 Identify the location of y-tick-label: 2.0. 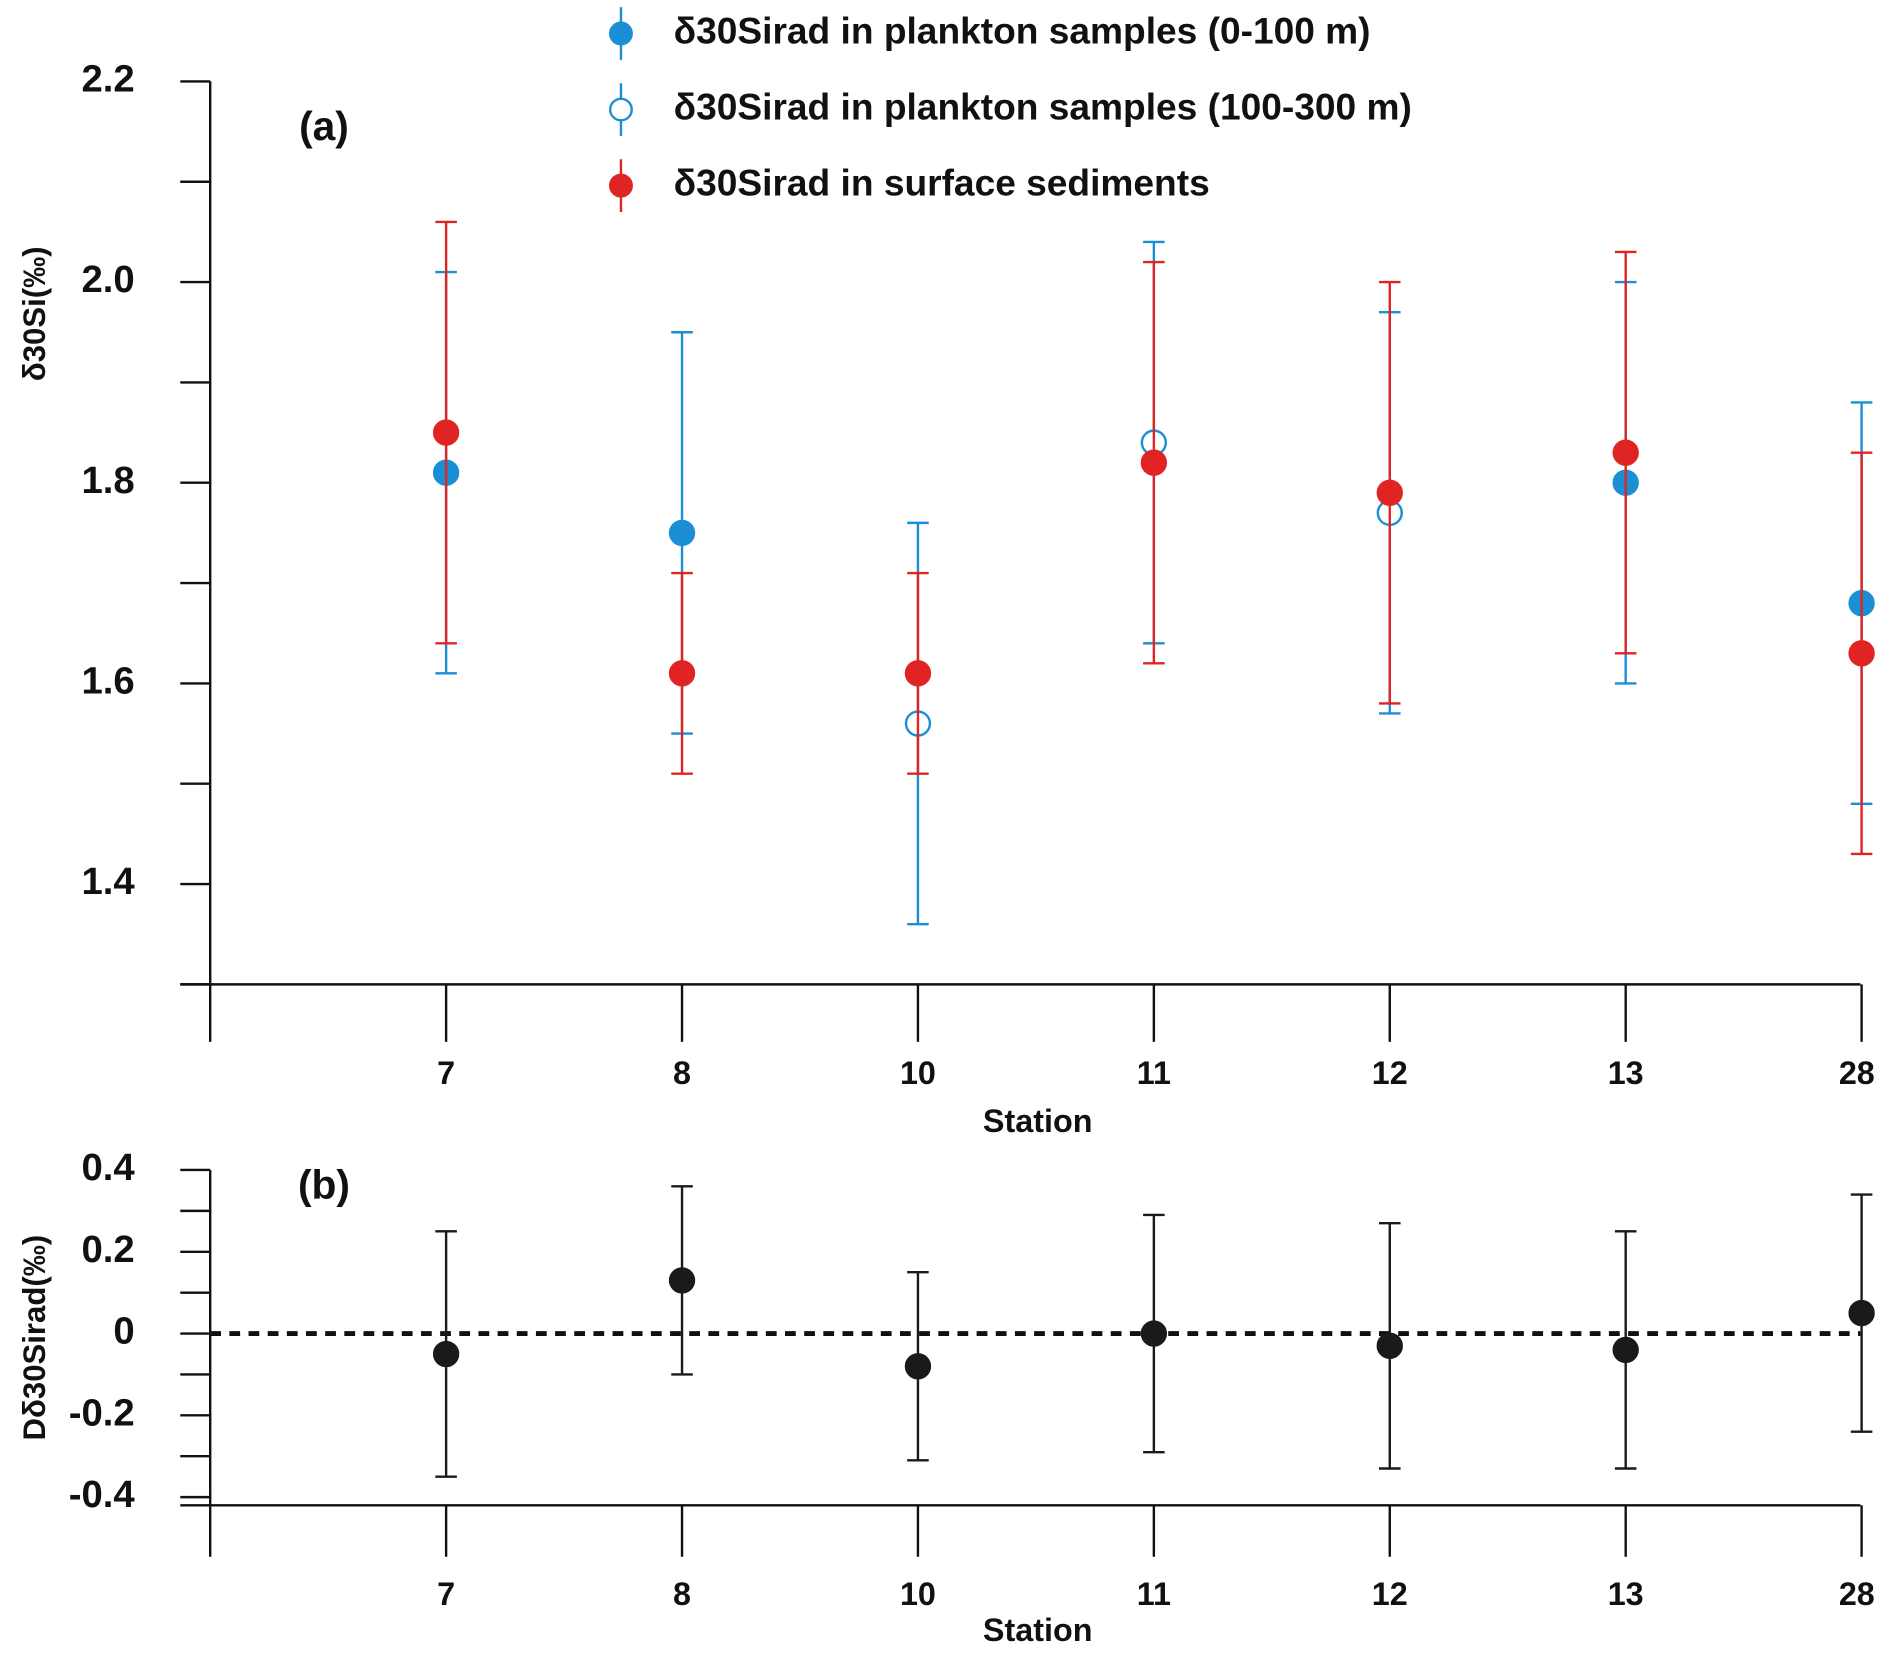
(107, 279).